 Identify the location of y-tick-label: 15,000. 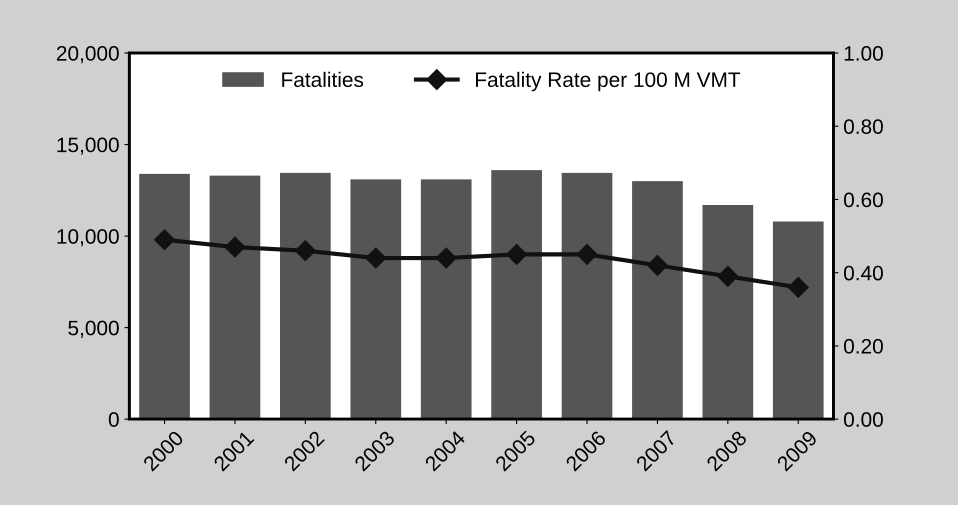
(88, 146).